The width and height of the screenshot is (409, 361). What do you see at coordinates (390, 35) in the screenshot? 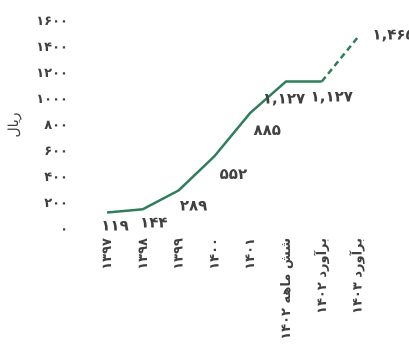
I see `data-label: ۱,۴۶۵` at bounding box center [390, 35].